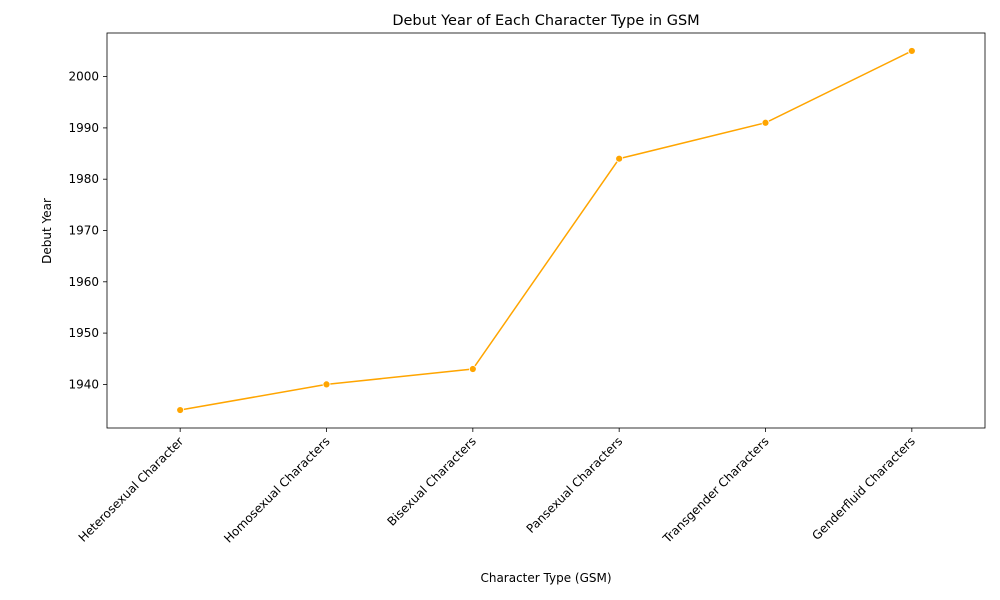 The height and width of the screenshot is (600, 1000). Describe the element at coordinates (83, 384) in the screenshot. I see `y-tick-label: 1940` at that location.